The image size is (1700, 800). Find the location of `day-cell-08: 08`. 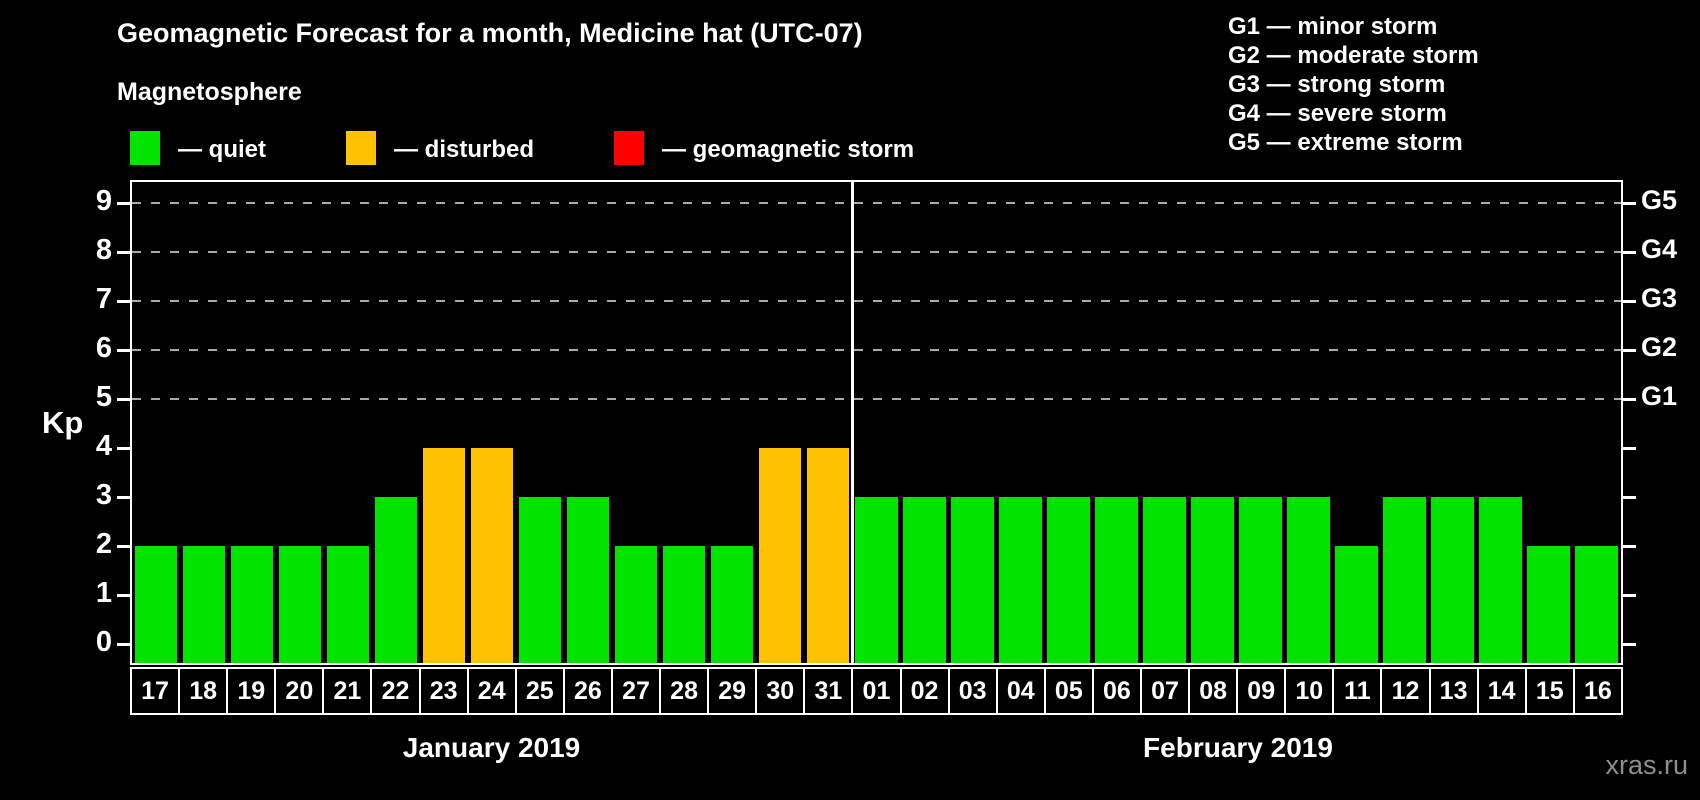

day-cell-08: 08 is located at coordinates (1213, 691).